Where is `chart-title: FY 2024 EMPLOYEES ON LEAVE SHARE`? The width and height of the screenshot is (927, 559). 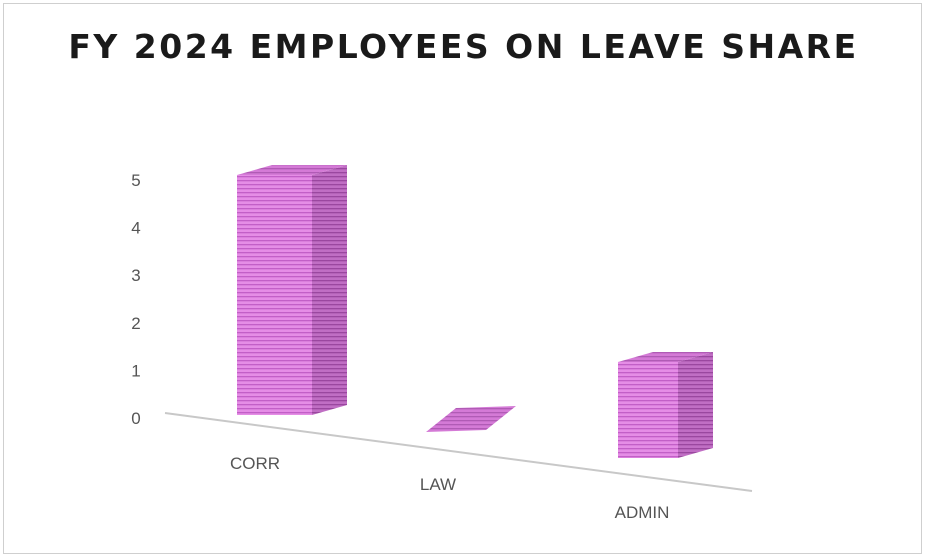 chart-title: FY 2024 EMPLOYEES ON LEAVE SHARE is located at coordinates (463, 46).